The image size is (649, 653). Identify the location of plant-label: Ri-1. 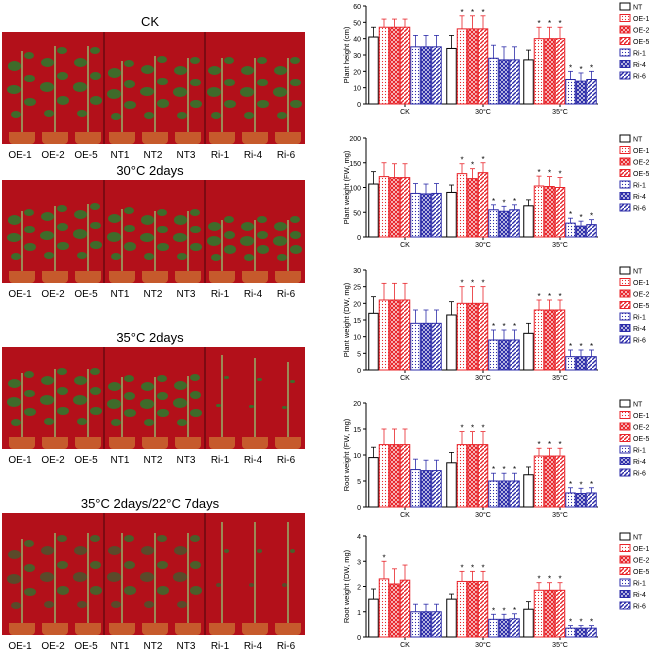
(220, 646).